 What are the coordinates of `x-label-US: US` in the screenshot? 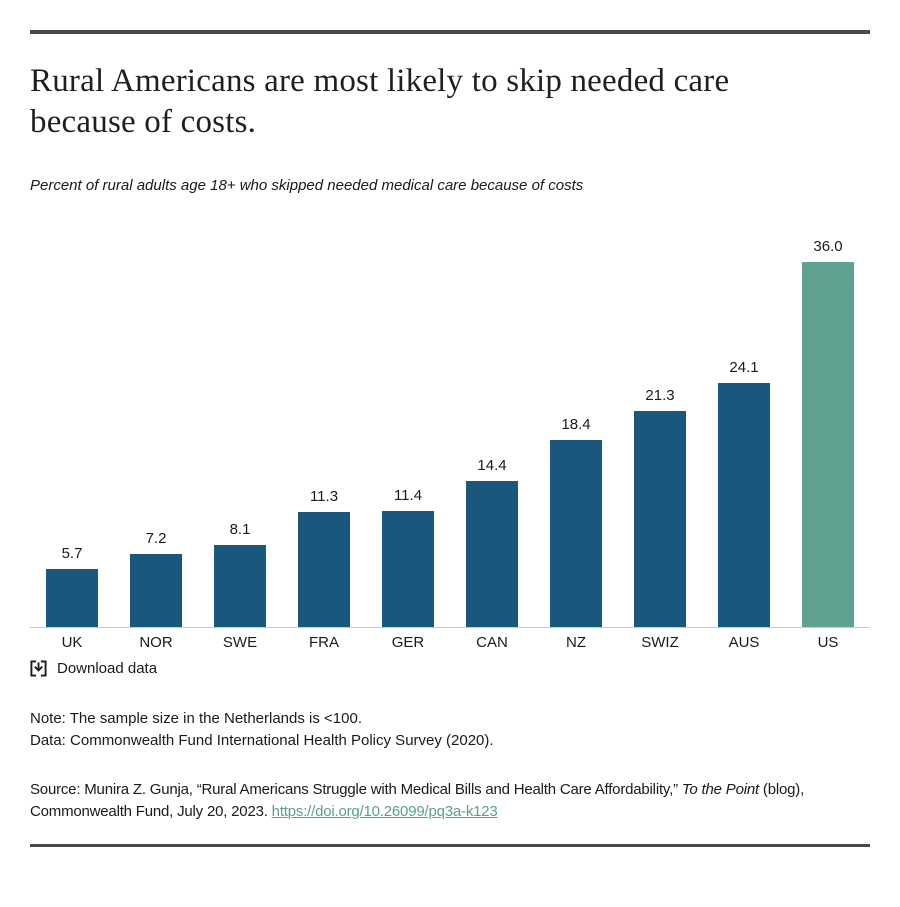 It's located at (828, 642).